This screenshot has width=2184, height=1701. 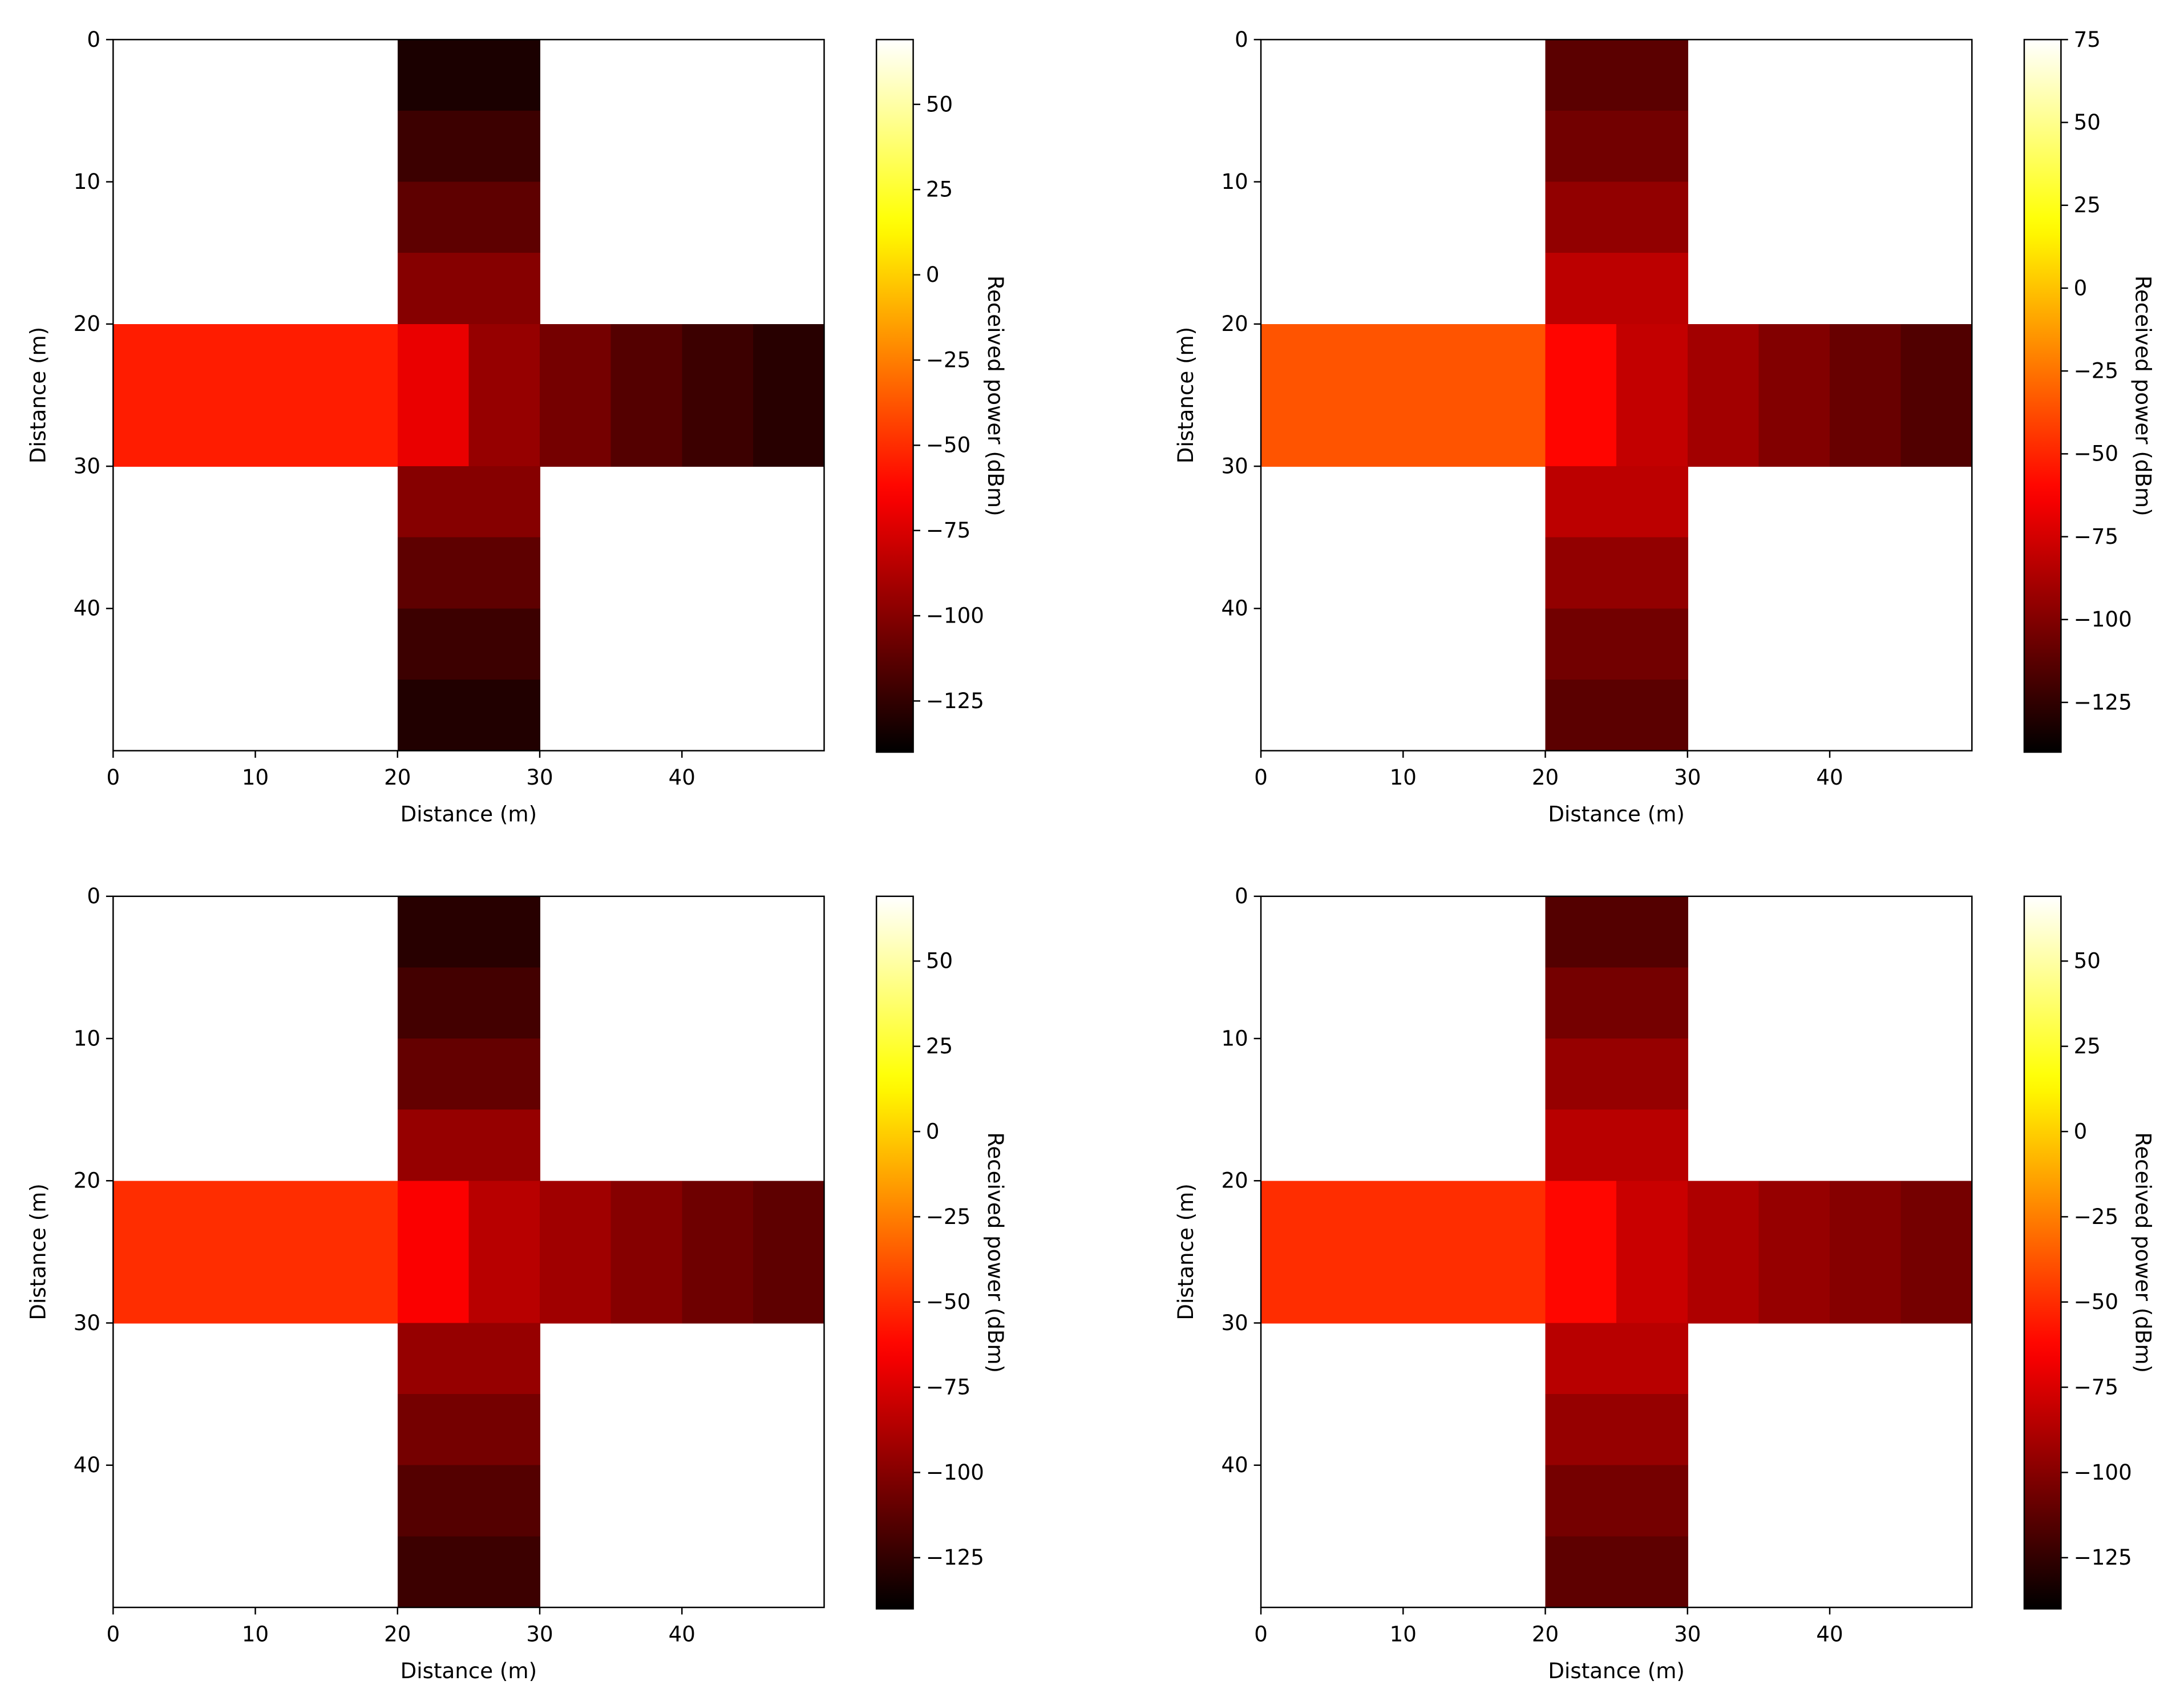 What do you see at coordinates (87, 466) in the screenshot?
I see `y-tick-label: 30` at bounding box center [87, 466].